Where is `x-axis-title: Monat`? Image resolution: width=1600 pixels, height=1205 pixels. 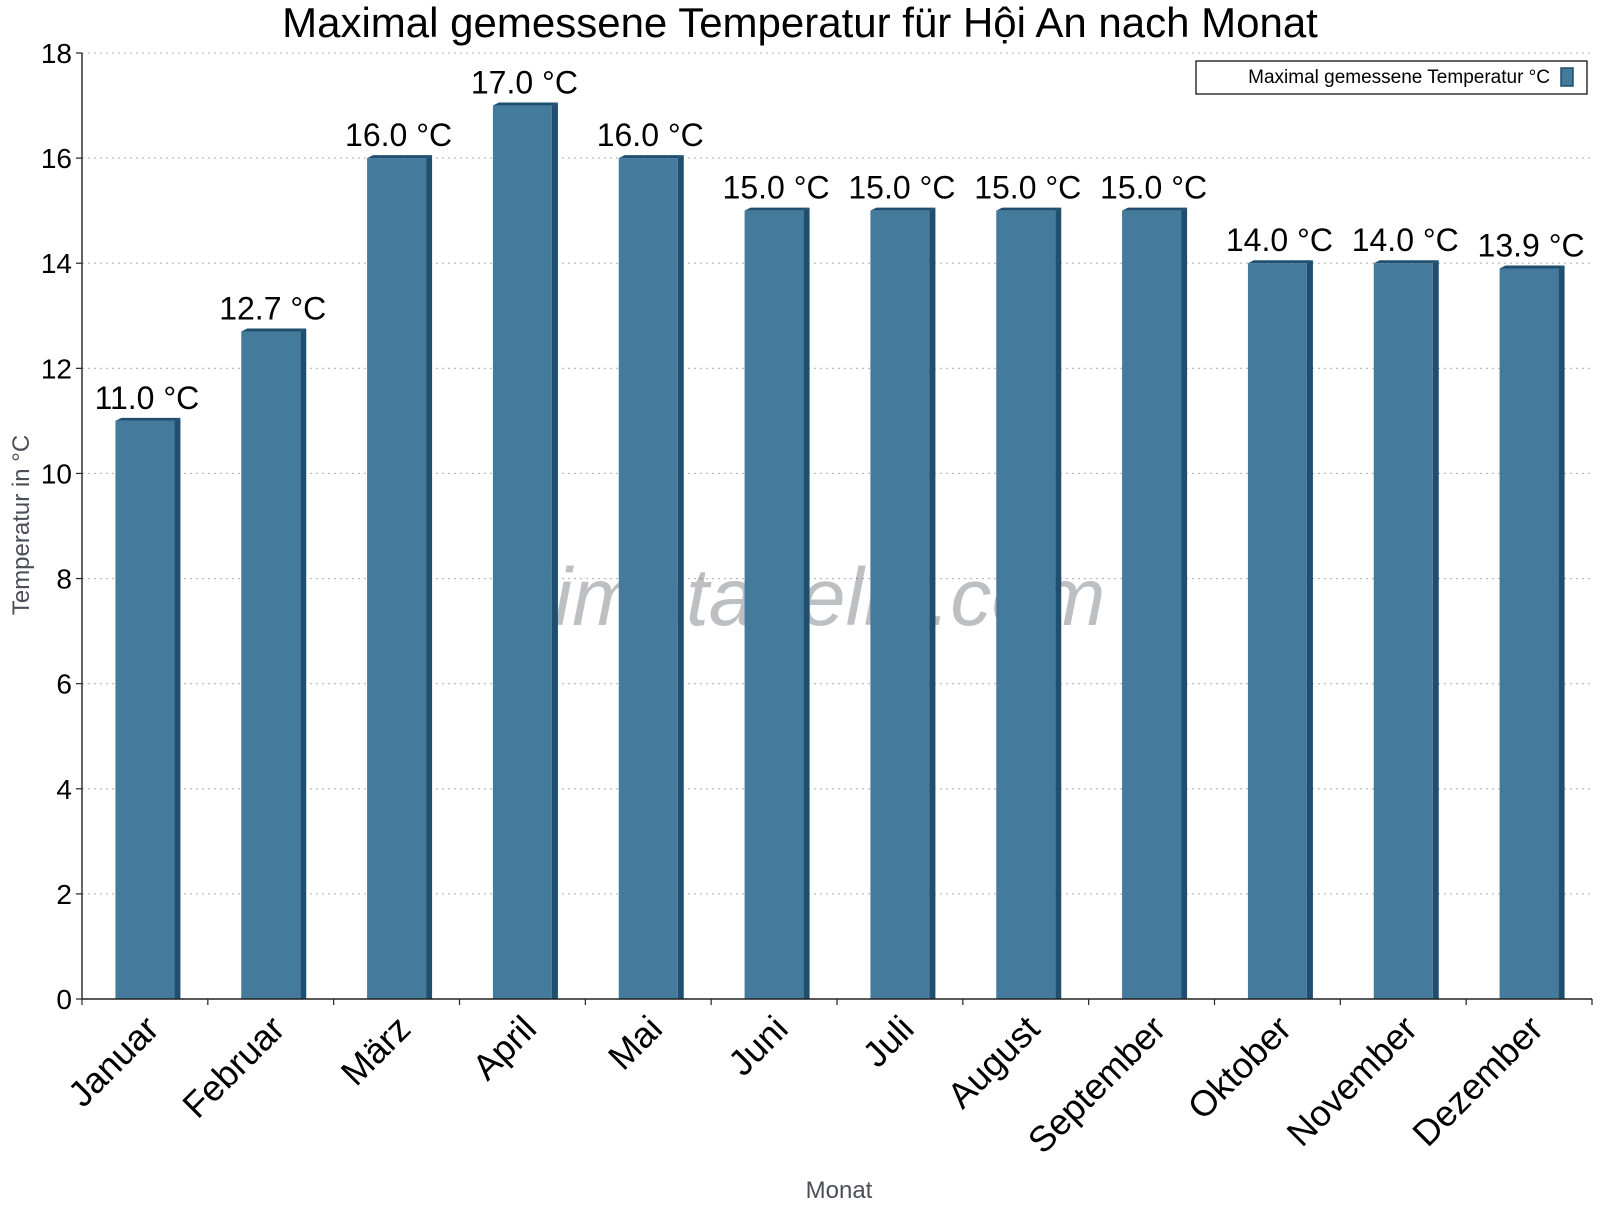
x-axis-title: Monat is located at coordinates (839, 1188).